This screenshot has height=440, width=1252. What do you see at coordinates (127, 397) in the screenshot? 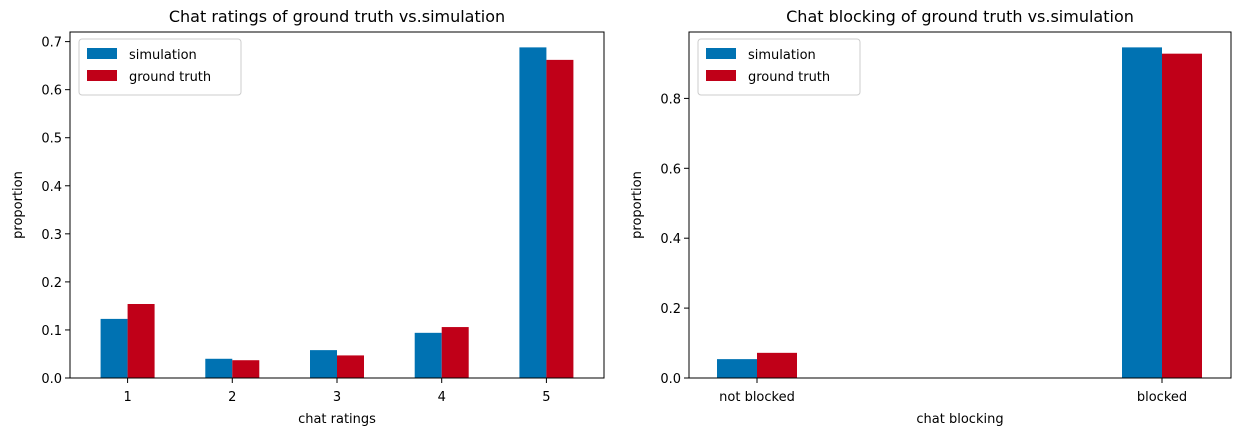
I see `x-tick-label: 1` at bounding box center [127, 397].